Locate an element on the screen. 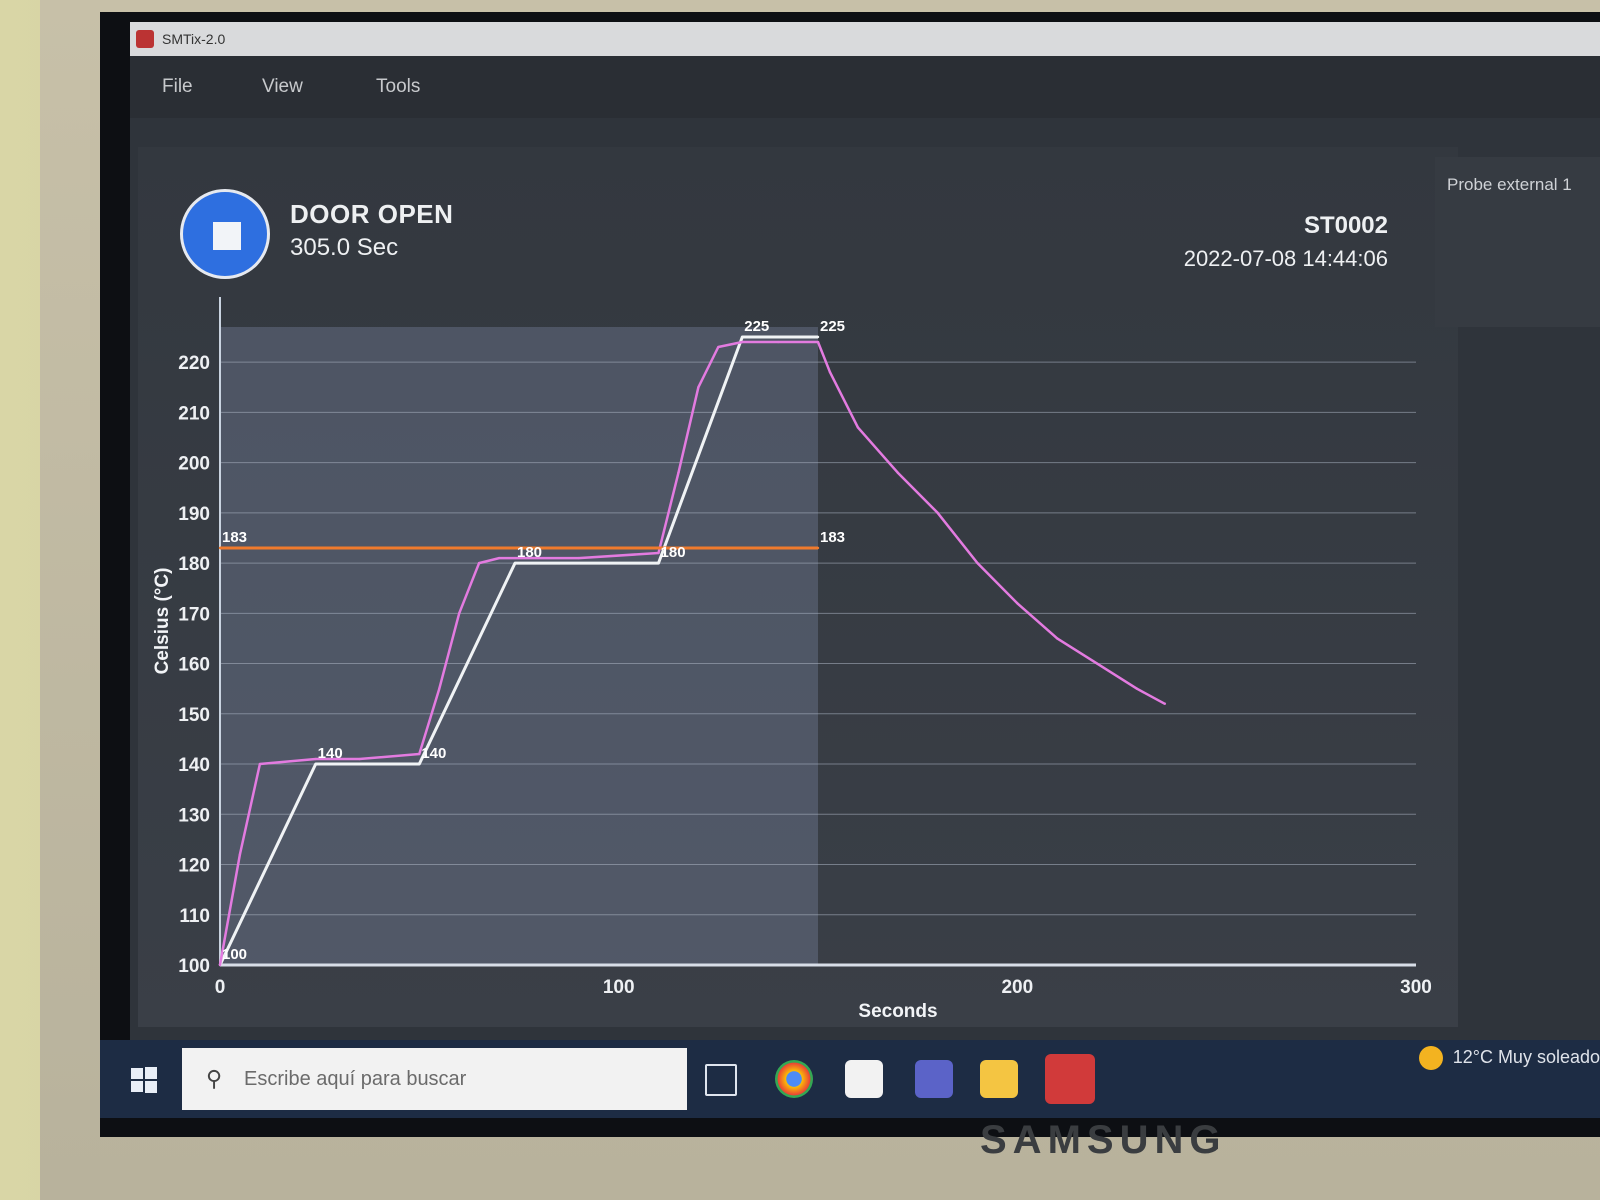 The height and width of the screenshot is (1200, 1600). search-placeholder: Escribe aquí para buscar is located at coordinates (355, 1079).